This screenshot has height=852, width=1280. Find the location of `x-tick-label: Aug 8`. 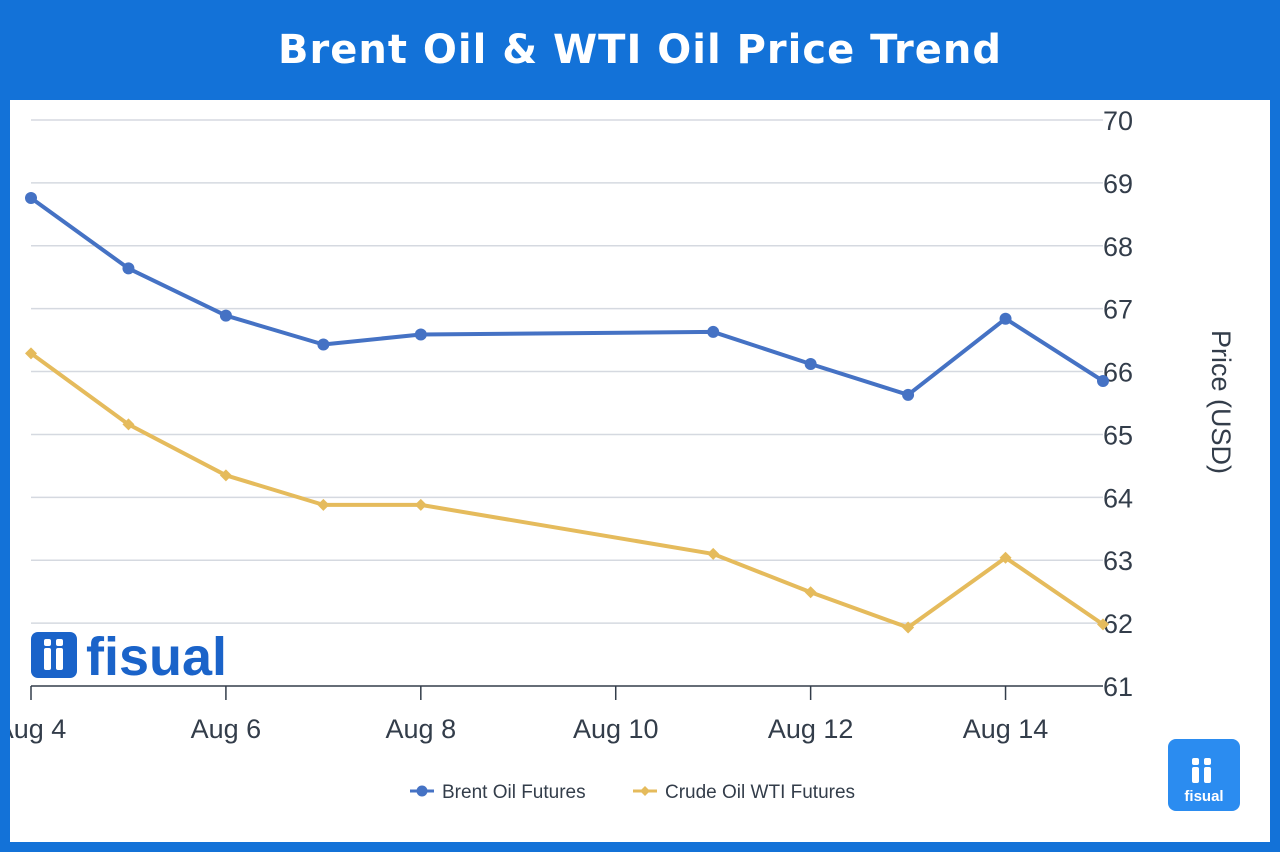

x-tick-label: Aug 8 is located at coordinates (421, 729).